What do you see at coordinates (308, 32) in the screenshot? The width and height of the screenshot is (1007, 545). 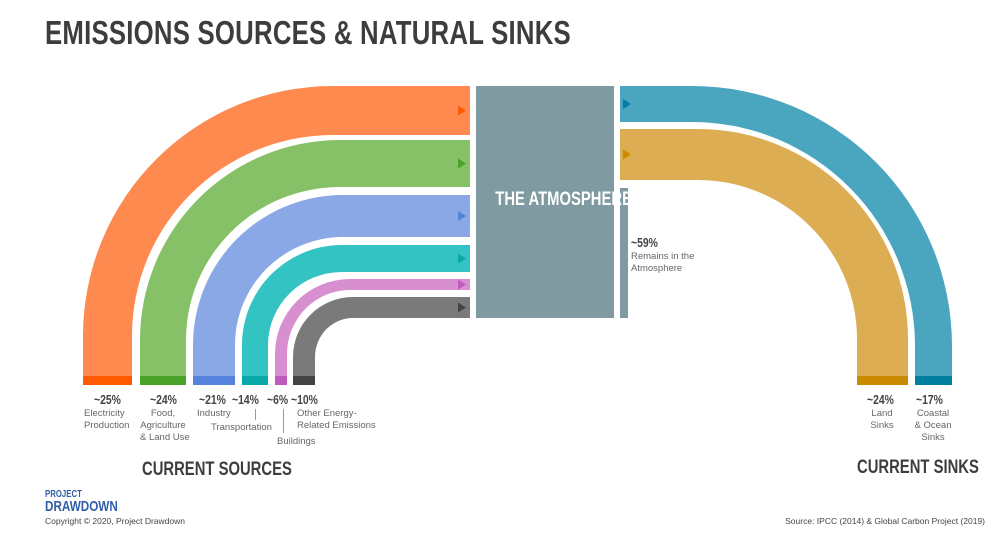 I see `page-title: EMISSIONS SOURCES & NATURAL SINKS` at bounding box center [308, 32].